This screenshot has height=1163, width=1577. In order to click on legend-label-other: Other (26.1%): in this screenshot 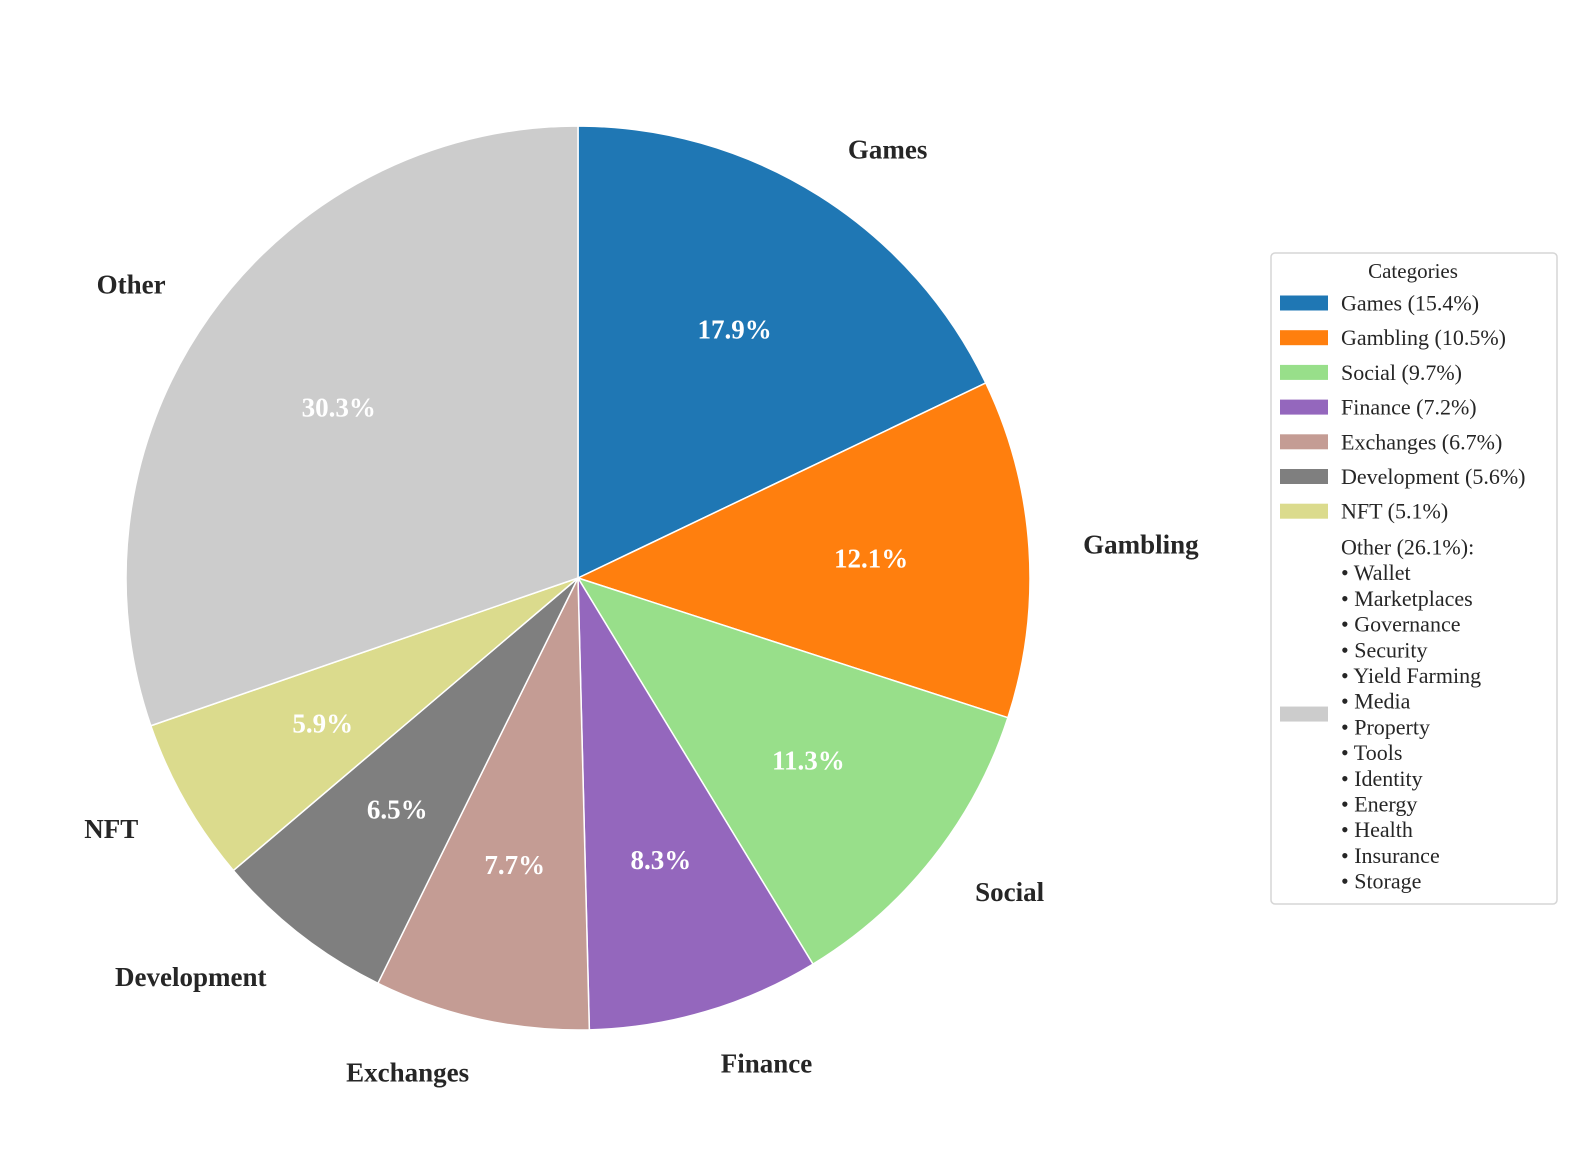, I will do `click(1407, 547)`.